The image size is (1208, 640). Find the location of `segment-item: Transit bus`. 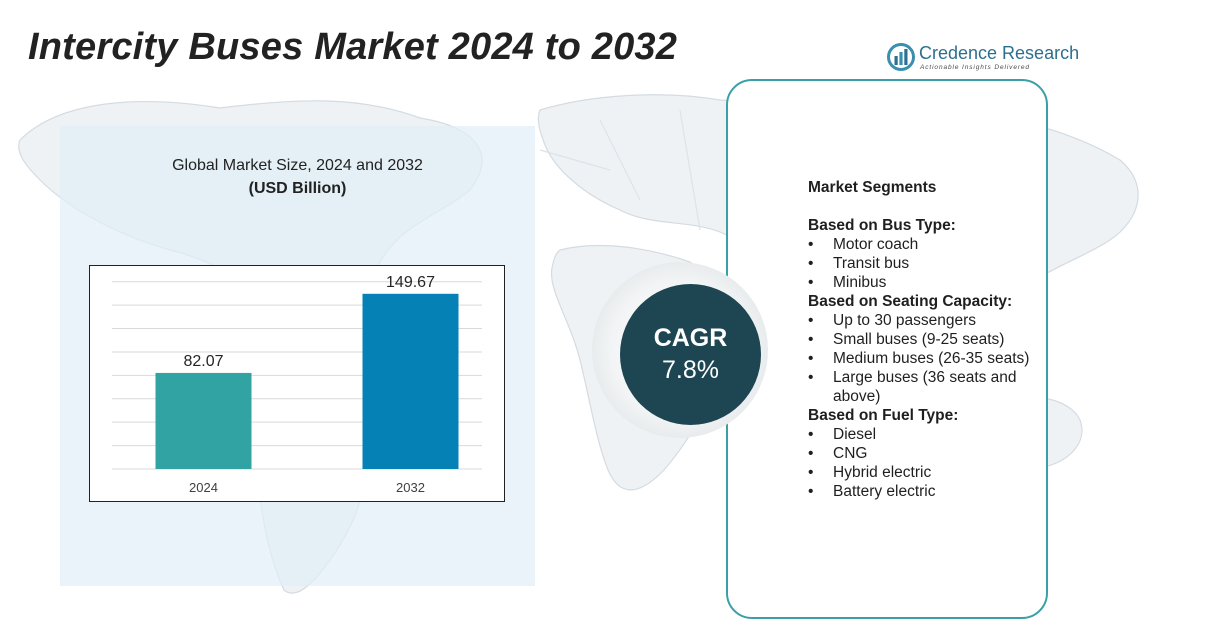

segment-item: Transit bus is located at coordinates (925, 263).